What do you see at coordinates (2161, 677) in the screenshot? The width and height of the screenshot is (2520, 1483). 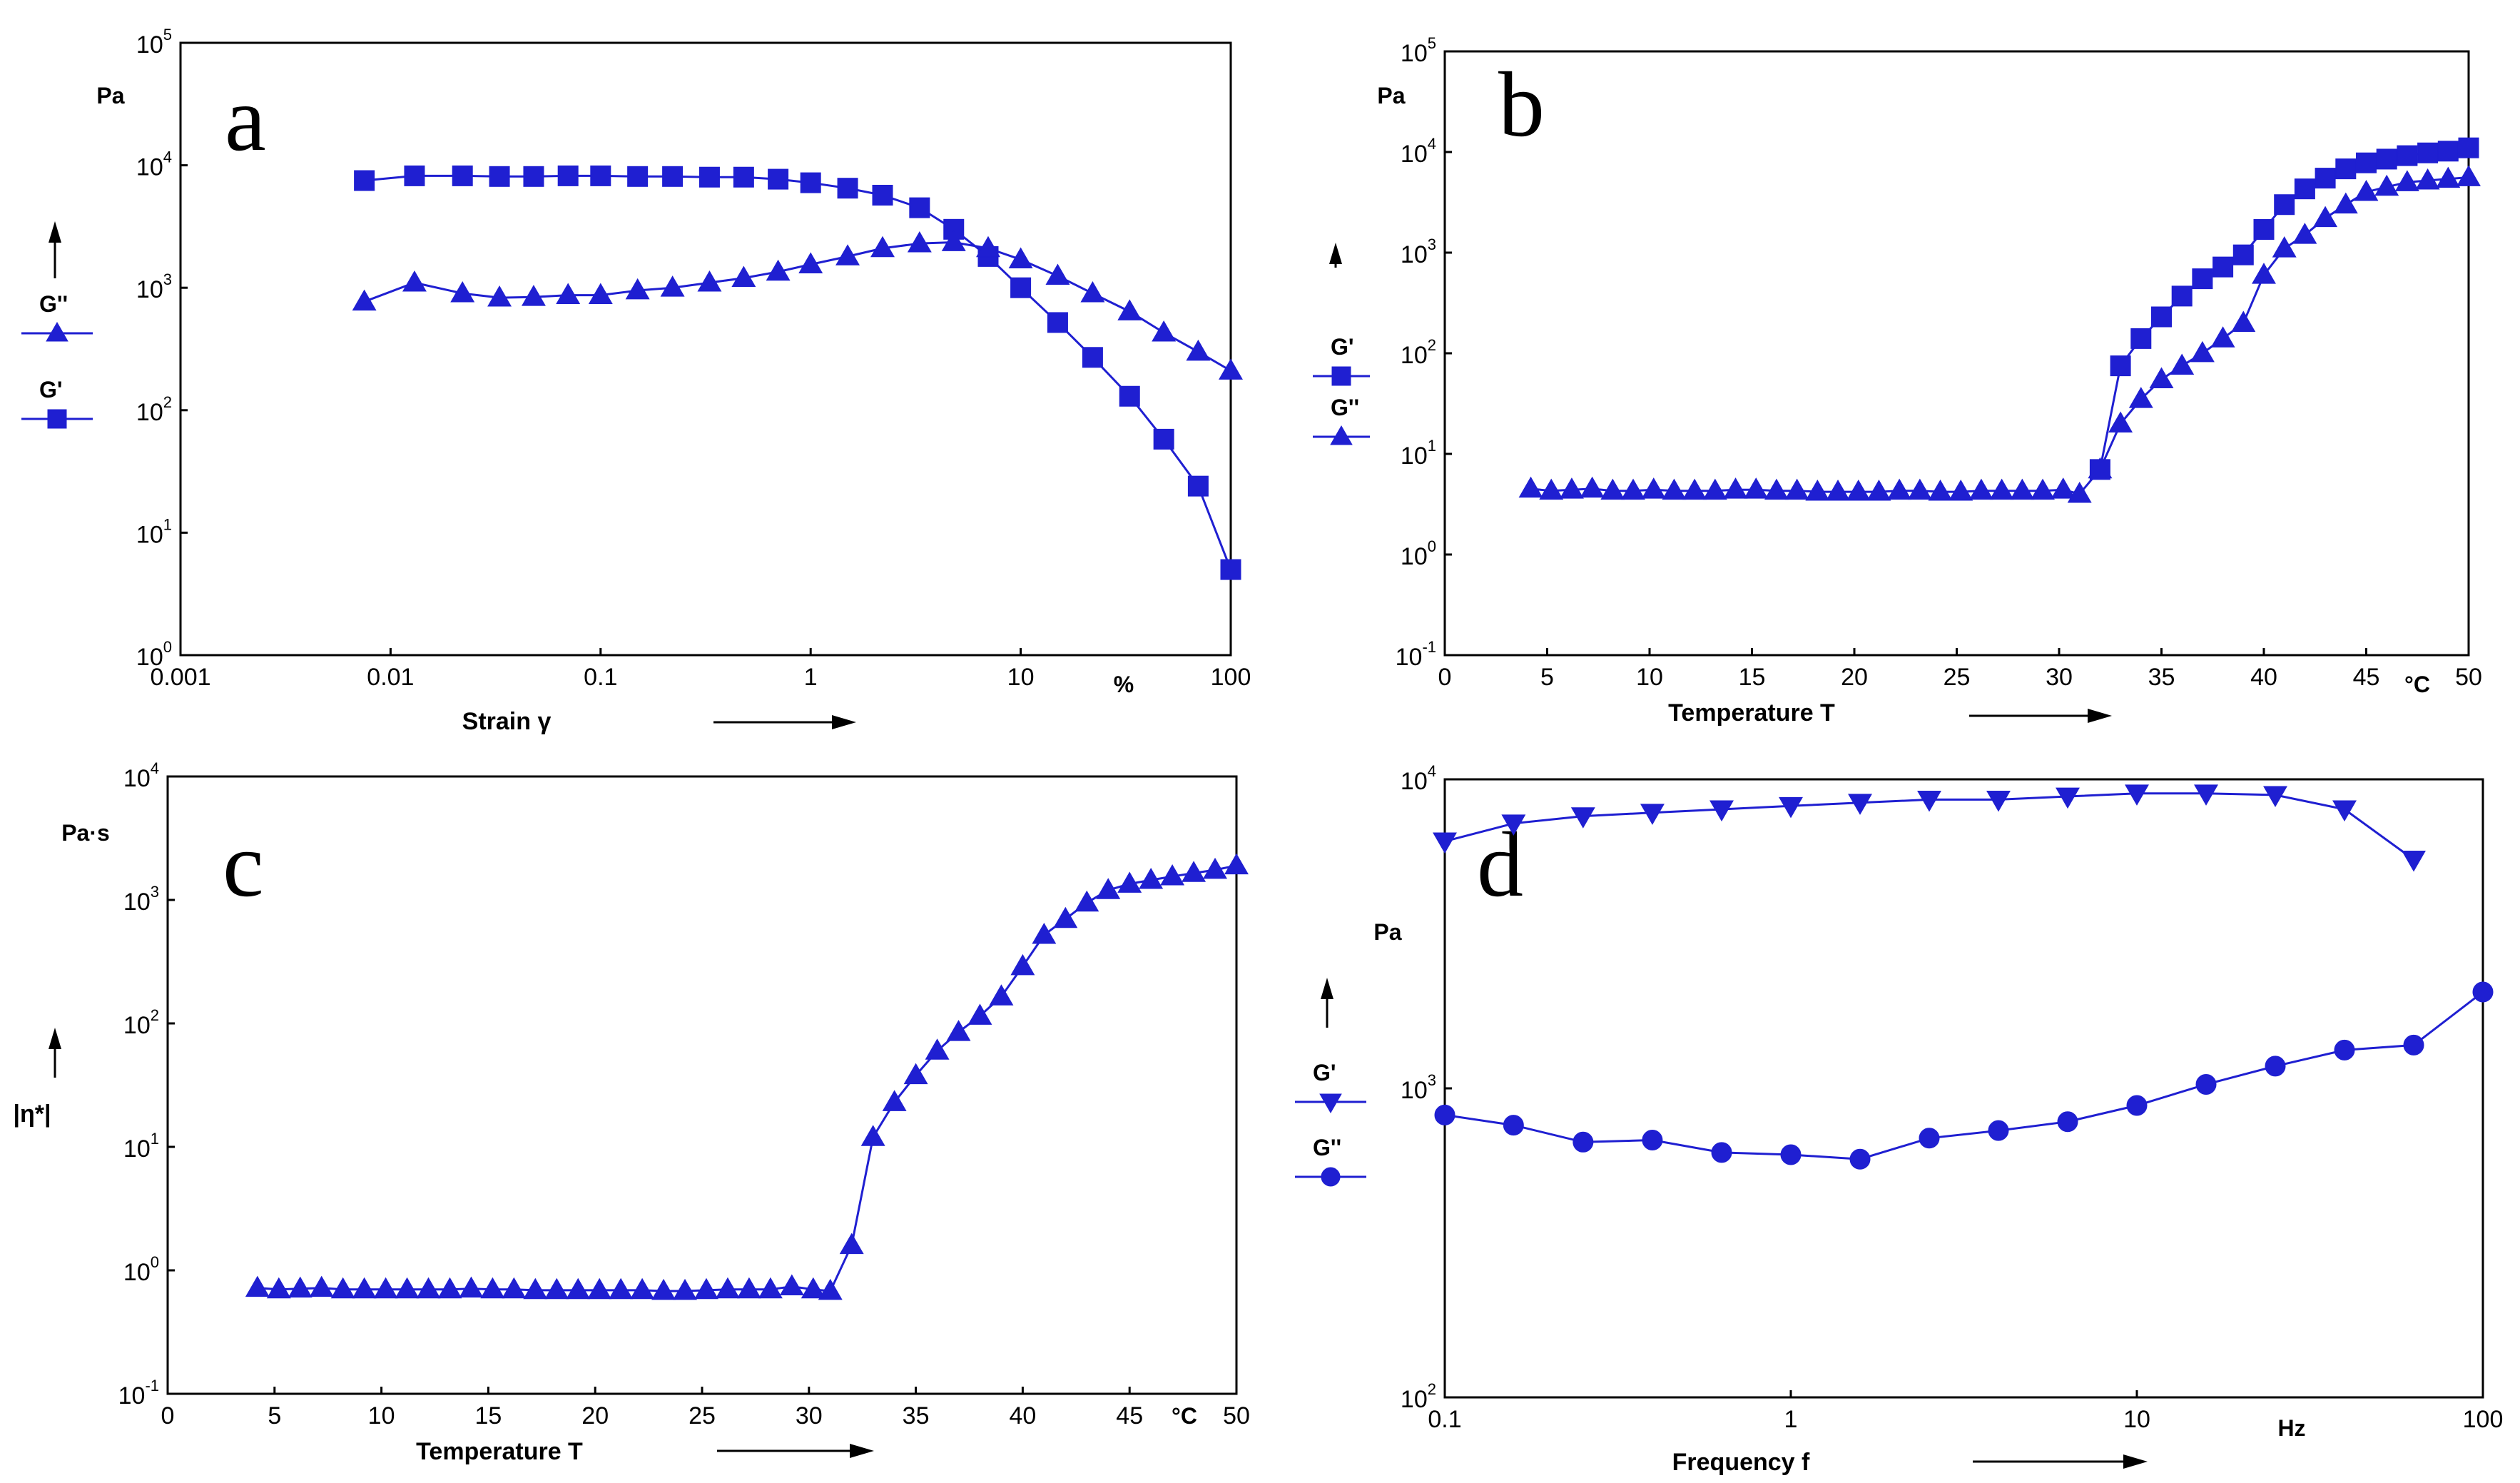 I see `x-tick-label: 35` at bounding box center [2161, 677].